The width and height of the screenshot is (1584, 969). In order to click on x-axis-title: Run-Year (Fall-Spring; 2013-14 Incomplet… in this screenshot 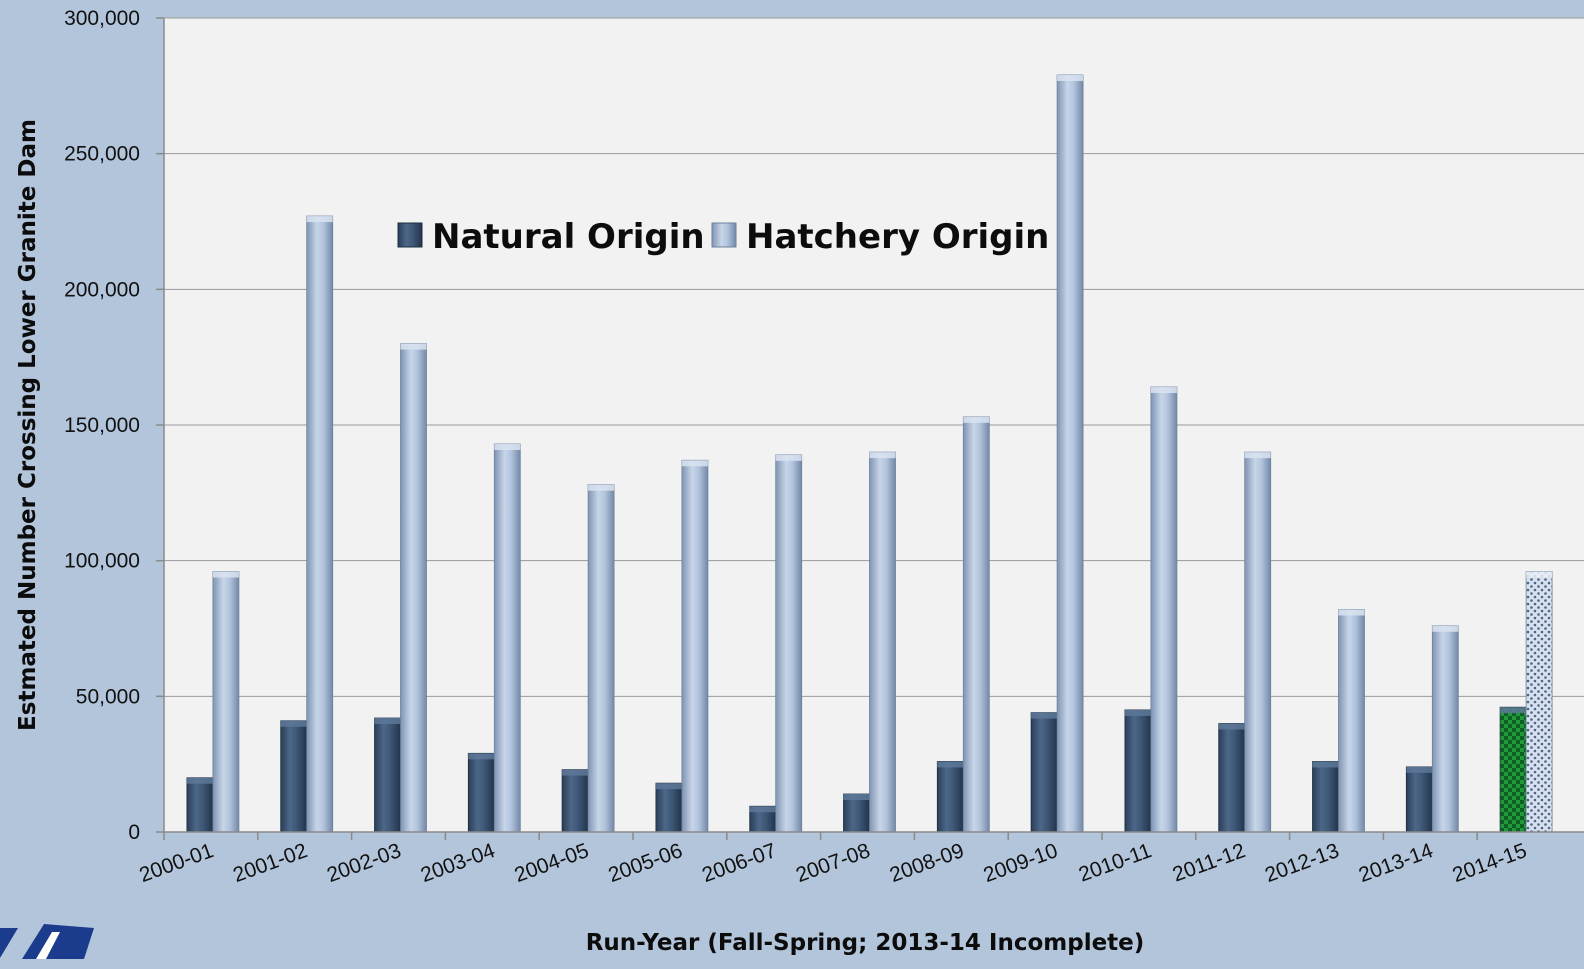, I will do `click(865, 943)`.